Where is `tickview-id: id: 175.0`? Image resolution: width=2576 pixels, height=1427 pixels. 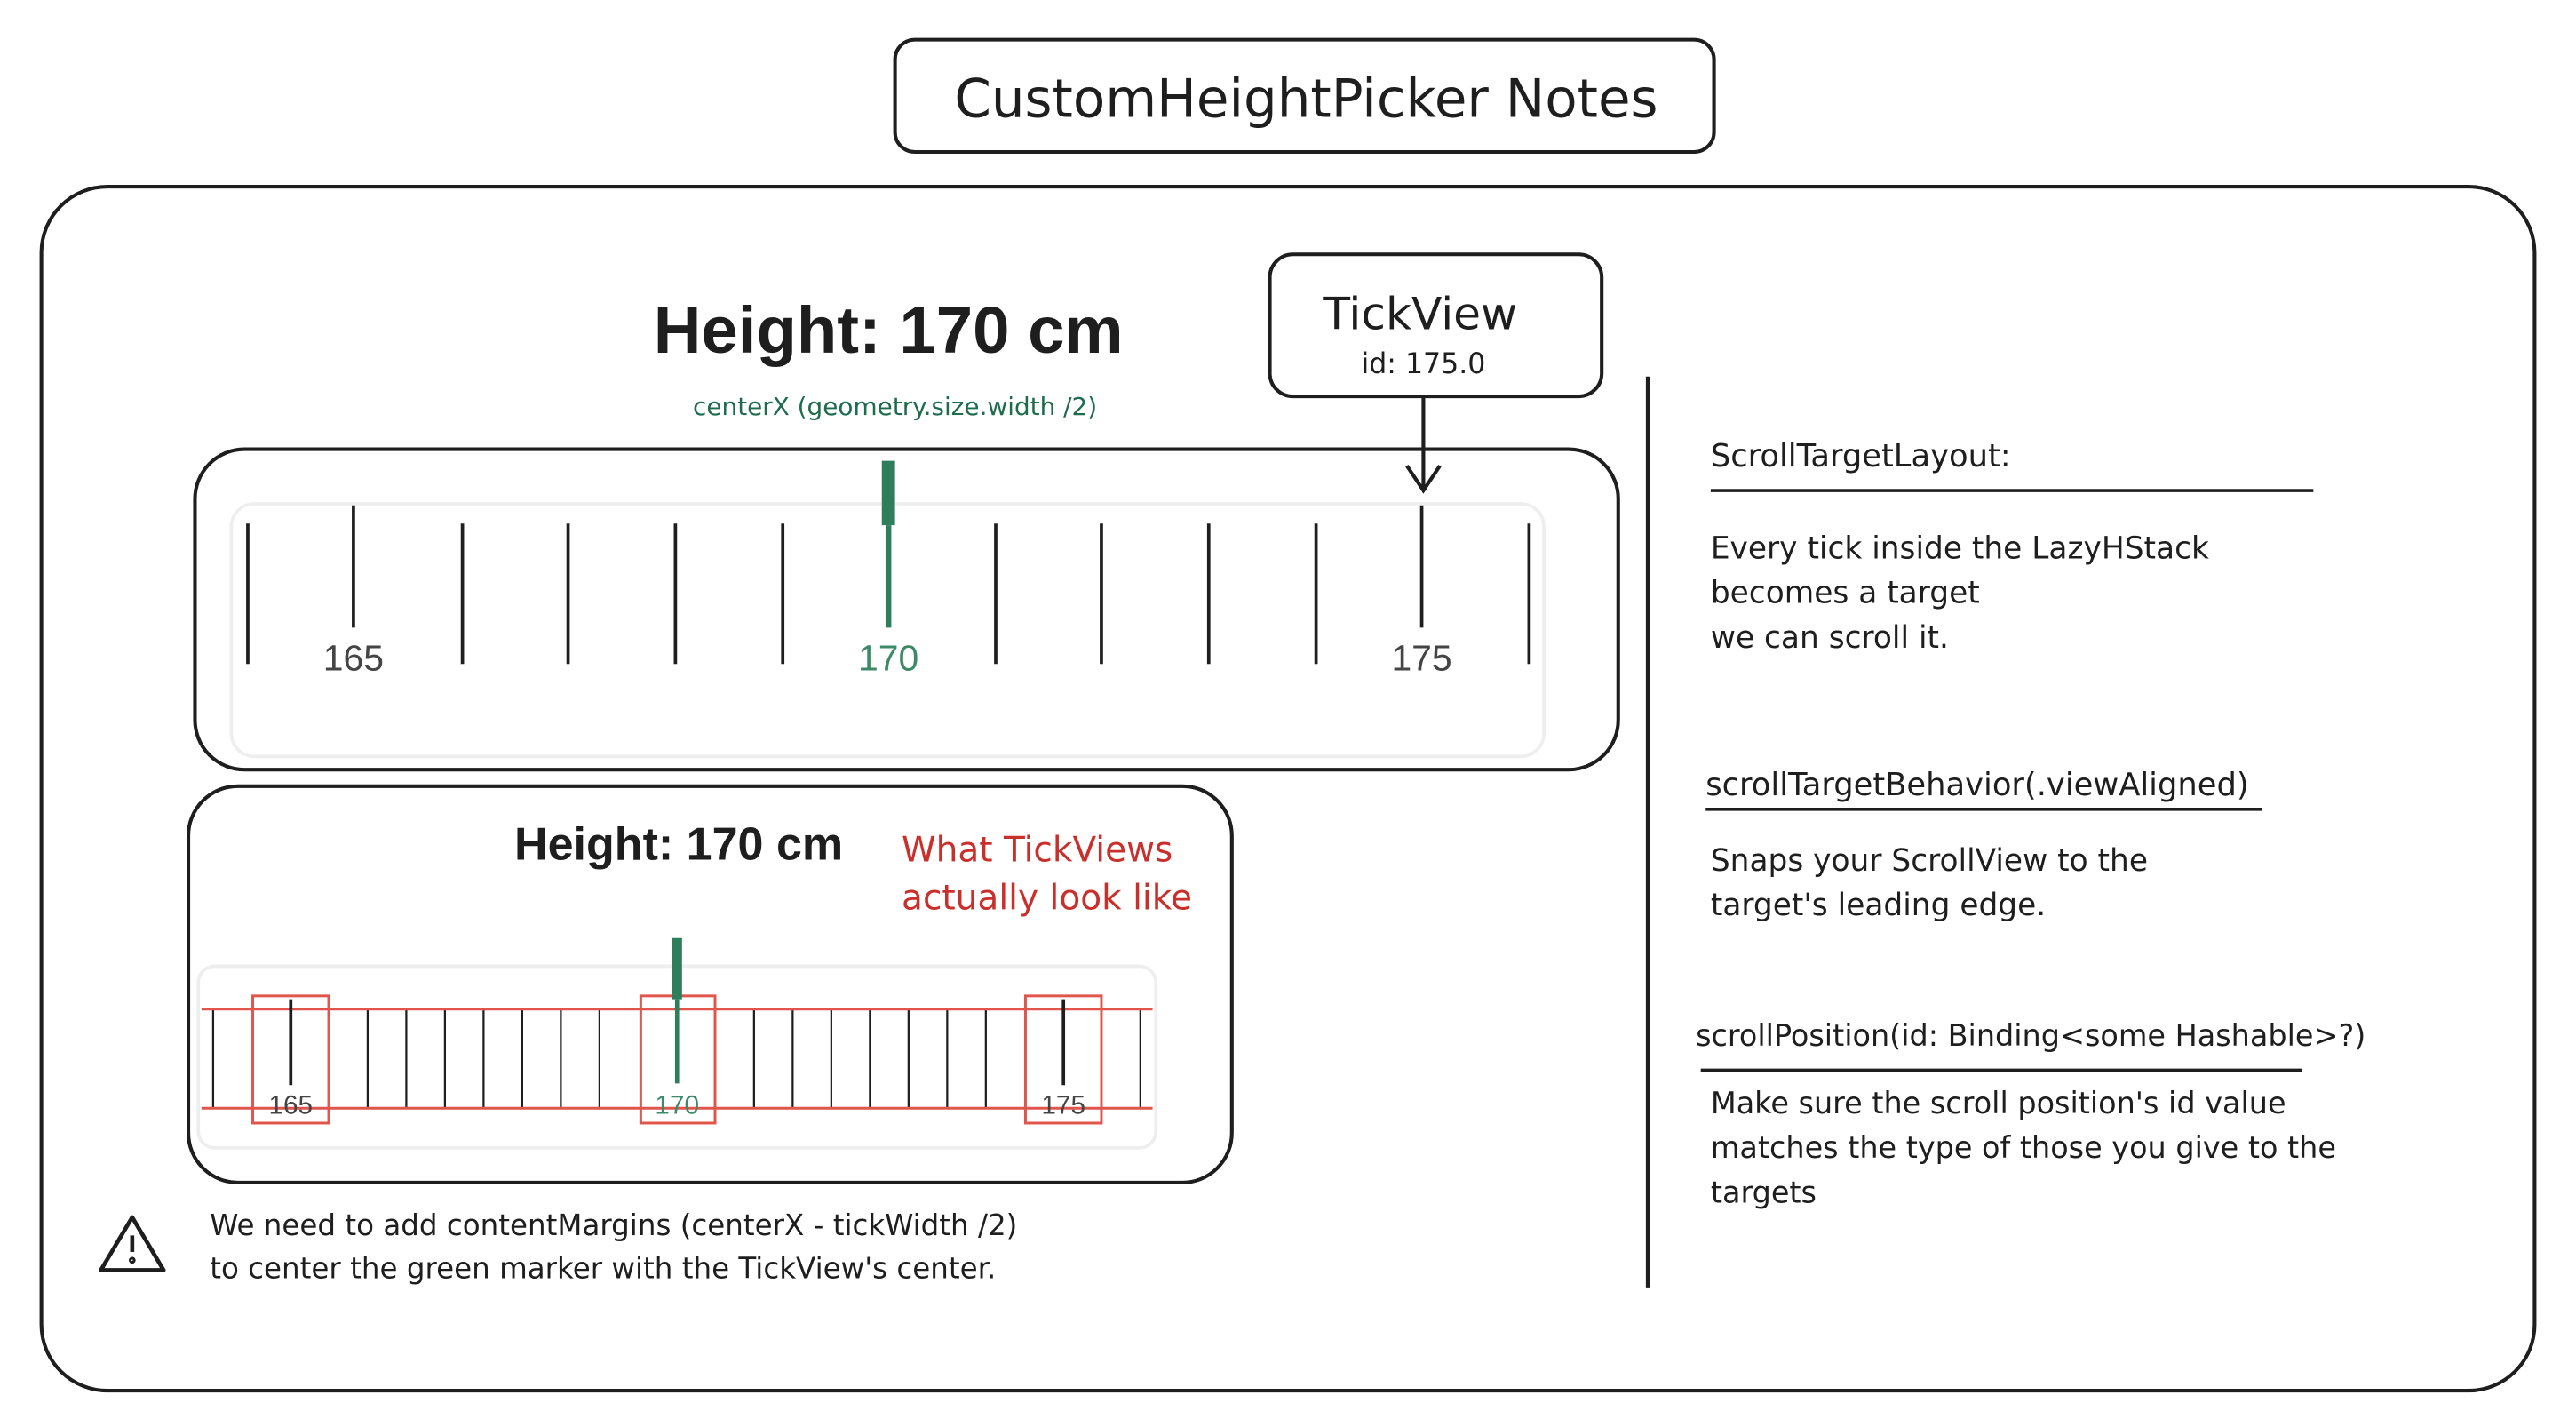
tickview-id: id: 175.0 is located at coordinates (1423, 364).